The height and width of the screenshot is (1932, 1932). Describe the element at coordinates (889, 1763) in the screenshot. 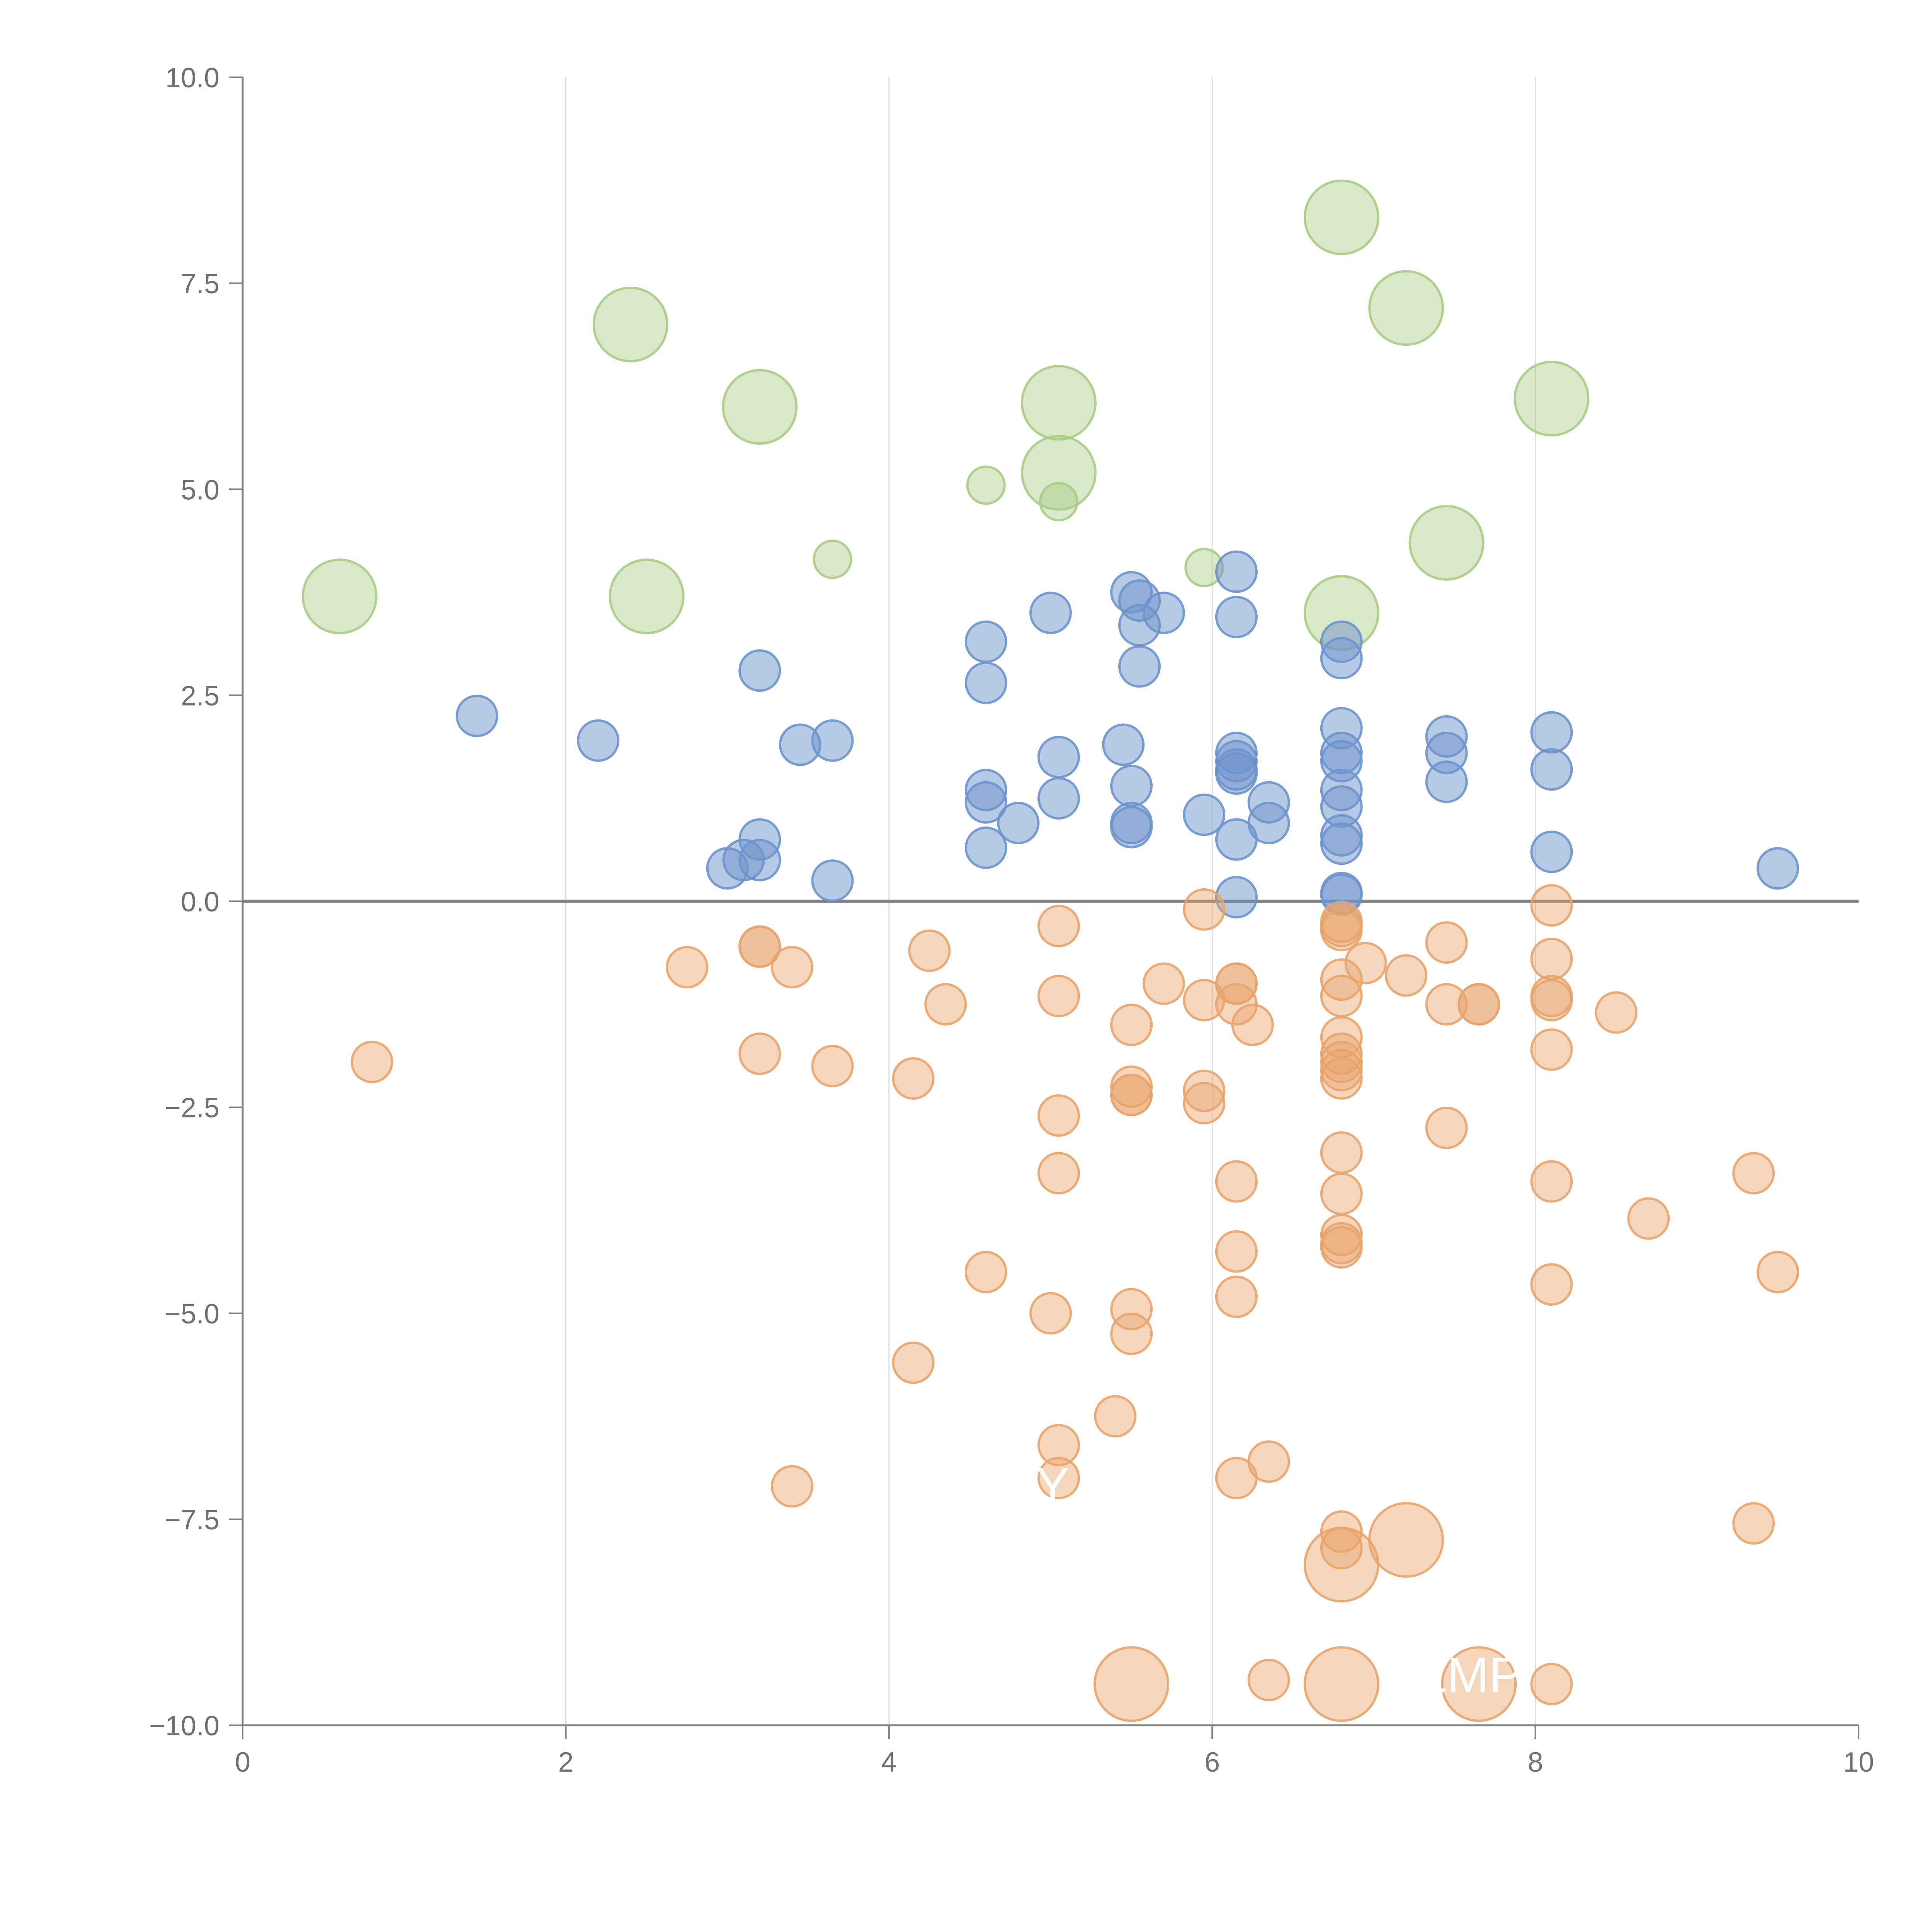

I see `x-tick-label: 4` at that location.